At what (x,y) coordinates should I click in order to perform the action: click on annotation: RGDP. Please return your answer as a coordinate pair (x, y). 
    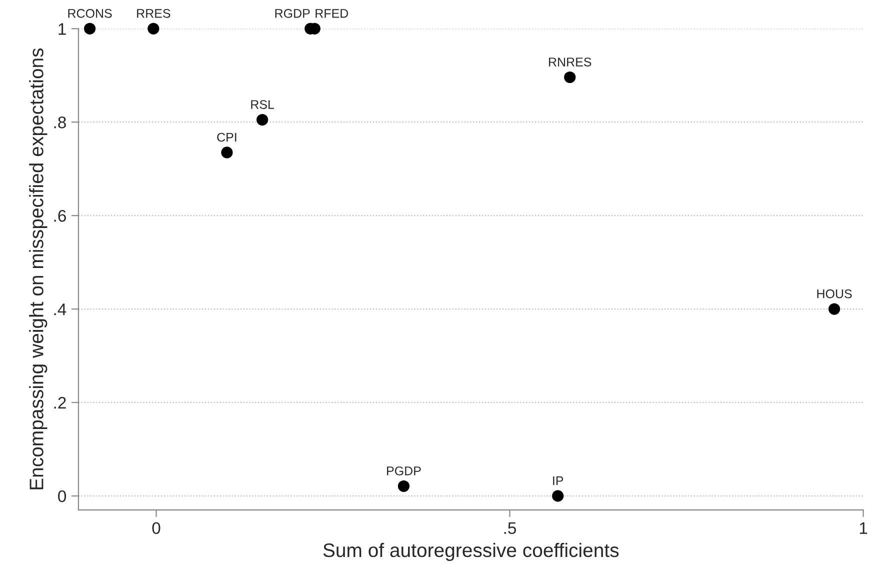
    Looking at the image, I should click on (292, 13).